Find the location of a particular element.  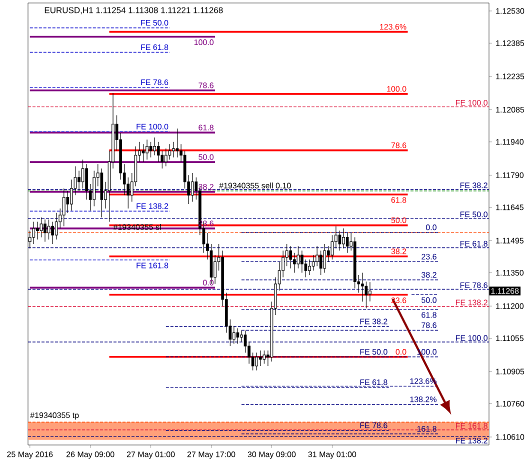

series-label: FE 38.2 is located at coordinates (374, 321).